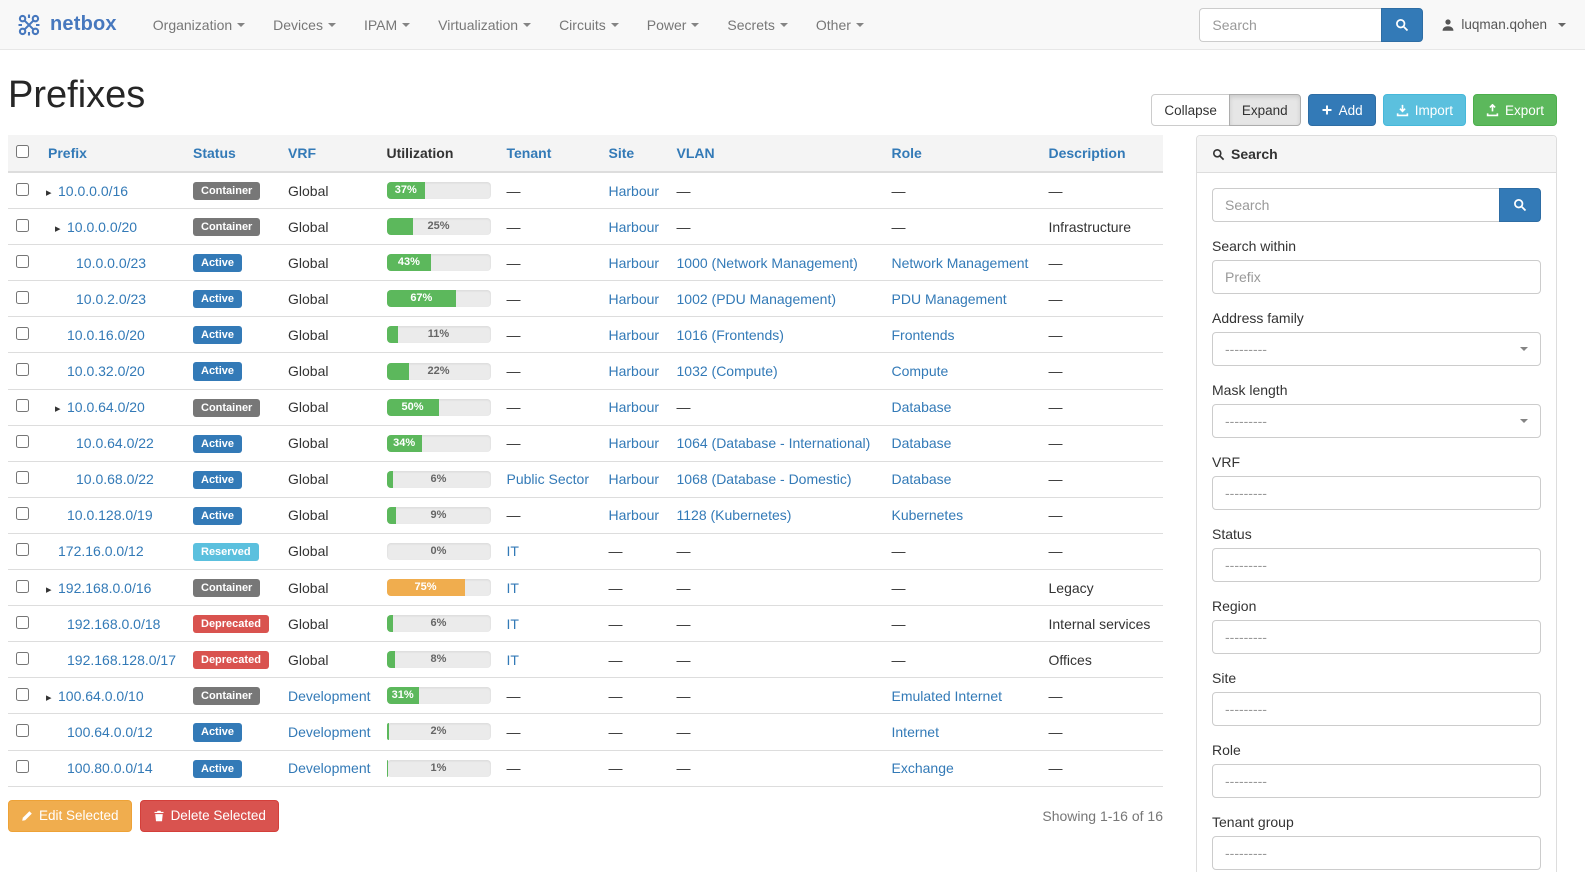 This screenshot has width=1585, height=872. I want to click on export-button: Export, so click(1514, 110).